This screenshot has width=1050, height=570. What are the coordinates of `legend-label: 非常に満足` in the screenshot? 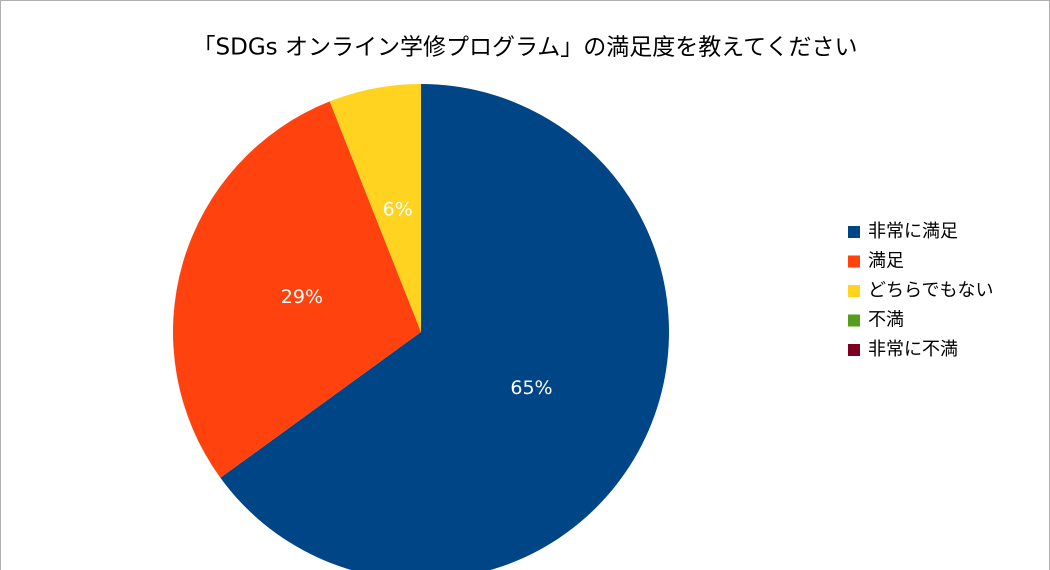 It's located at (913, 231).